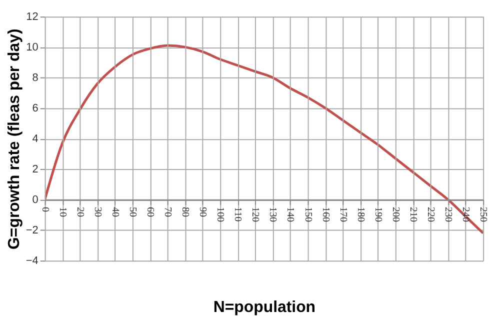 This screenshot has height=330, width=500. Describe the element at coordinates (220, 214) in the screenshot. I see `x-tick-label: 100` at that location.